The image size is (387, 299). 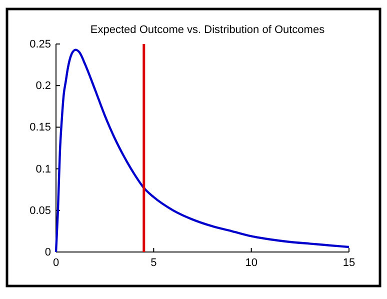 What do you see at coordinates (43, 169) in the screenshot?
I see `y-tick-label: 0.1` at bounding box center [43, 169].